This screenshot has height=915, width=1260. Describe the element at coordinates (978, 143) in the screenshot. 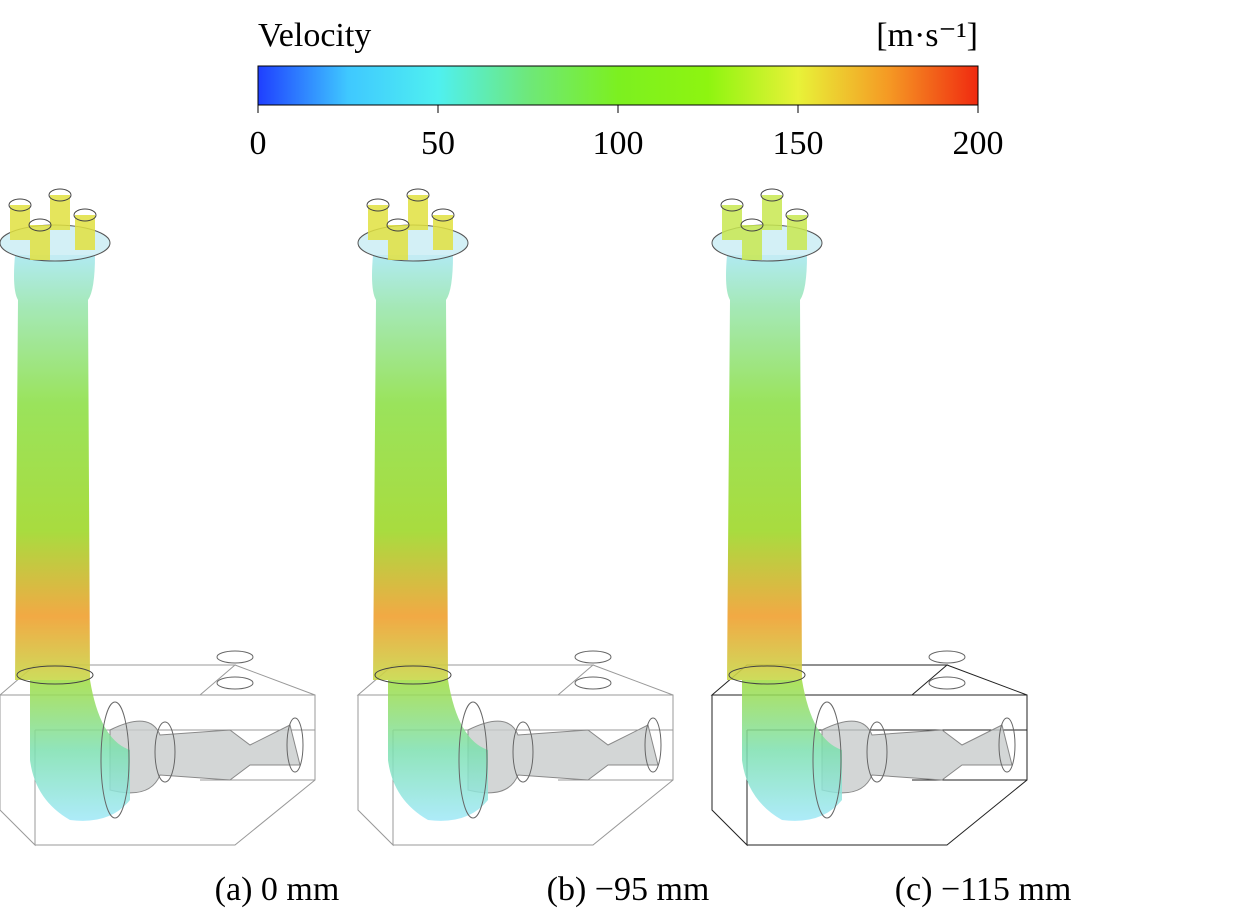

I see `tick-label: 200` at that location.